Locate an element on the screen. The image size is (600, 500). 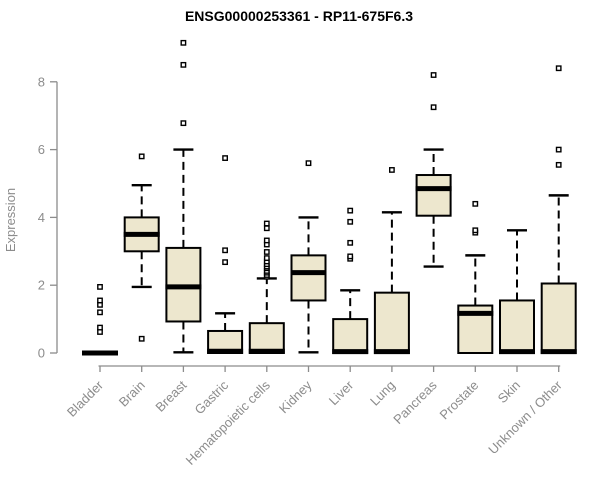
x-tick-label: Unknown / Other is located at coordinates (525, 417).